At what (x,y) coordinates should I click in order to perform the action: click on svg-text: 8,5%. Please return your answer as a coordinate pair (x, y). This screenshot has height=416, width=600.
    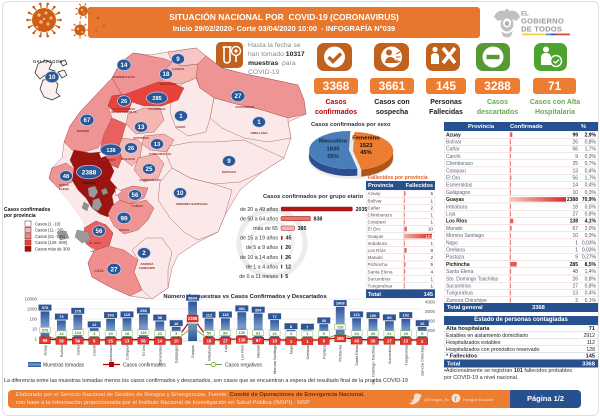
    Looking at the image, I should click on (591, 264).